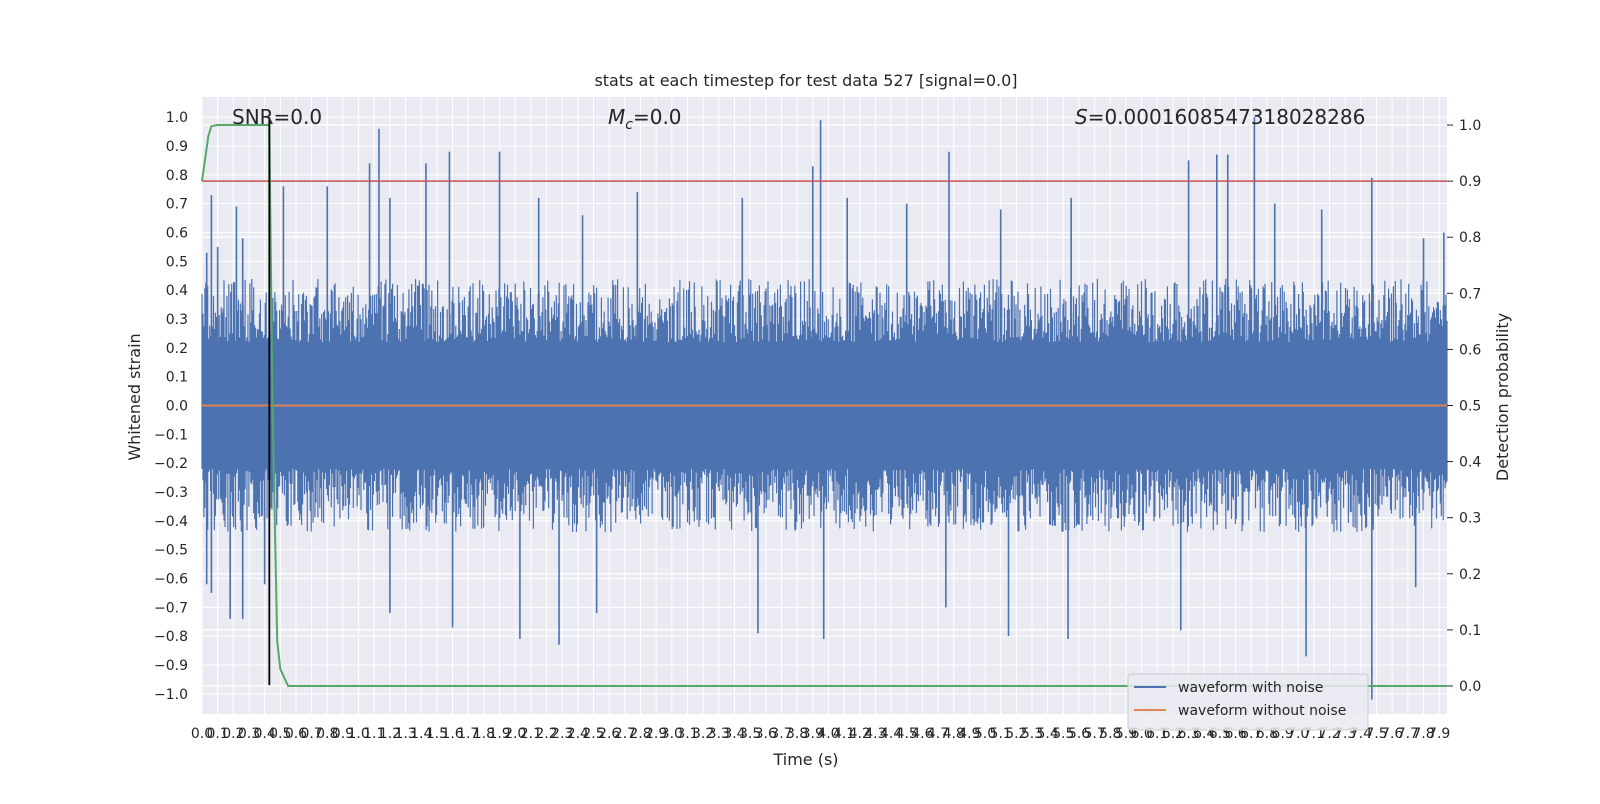 The height and width of the screenshot is (804, 1600). Describe the element at coordinates (797, 734) in the screenshot. I see `x-tick-label: 3.8` at that location.